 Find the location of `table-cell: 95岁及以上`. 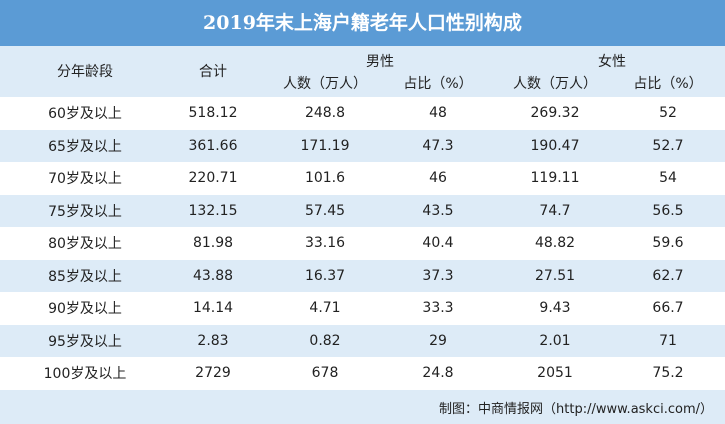

table-cell: 95岁及以上 is located at coordinates (85, 341).